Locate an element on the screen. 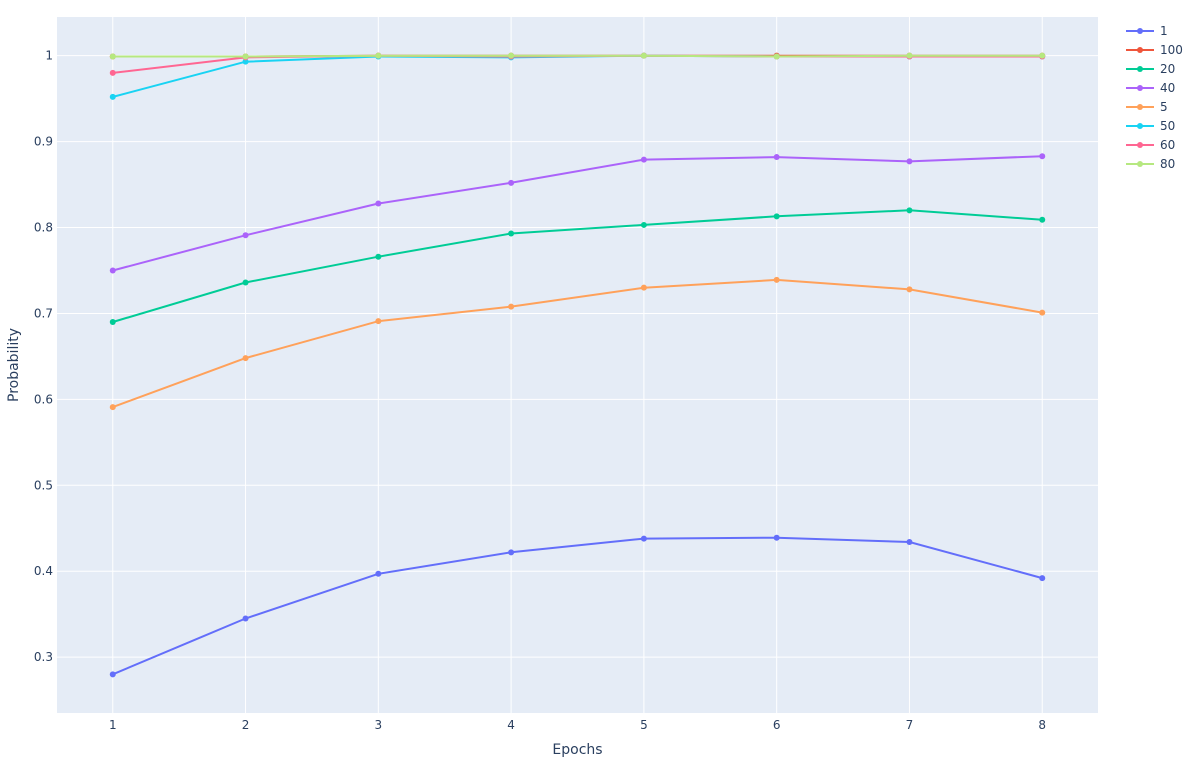 The image size is (1200, 767). legend-item: 40 is located at coordinates (1150, 88).